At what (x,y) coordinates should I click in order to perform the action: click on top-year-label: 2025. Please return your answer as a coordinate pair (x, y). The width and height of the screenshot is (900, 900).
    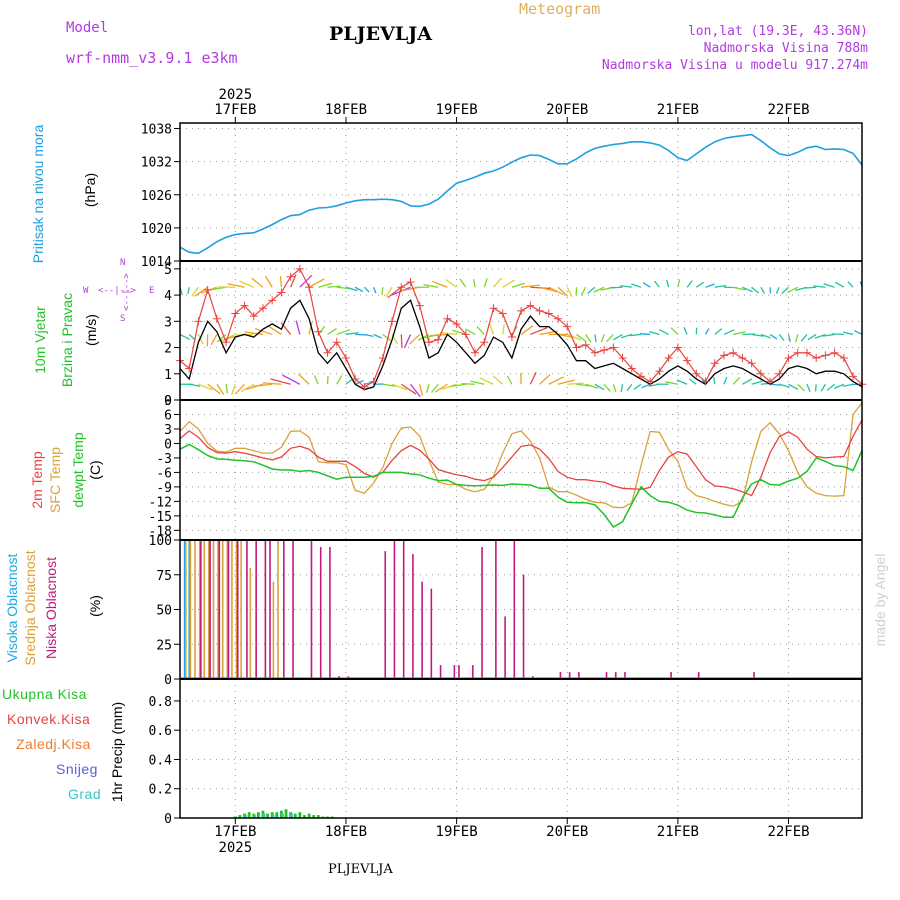
    Looking at the image, I should click on (235, 95).